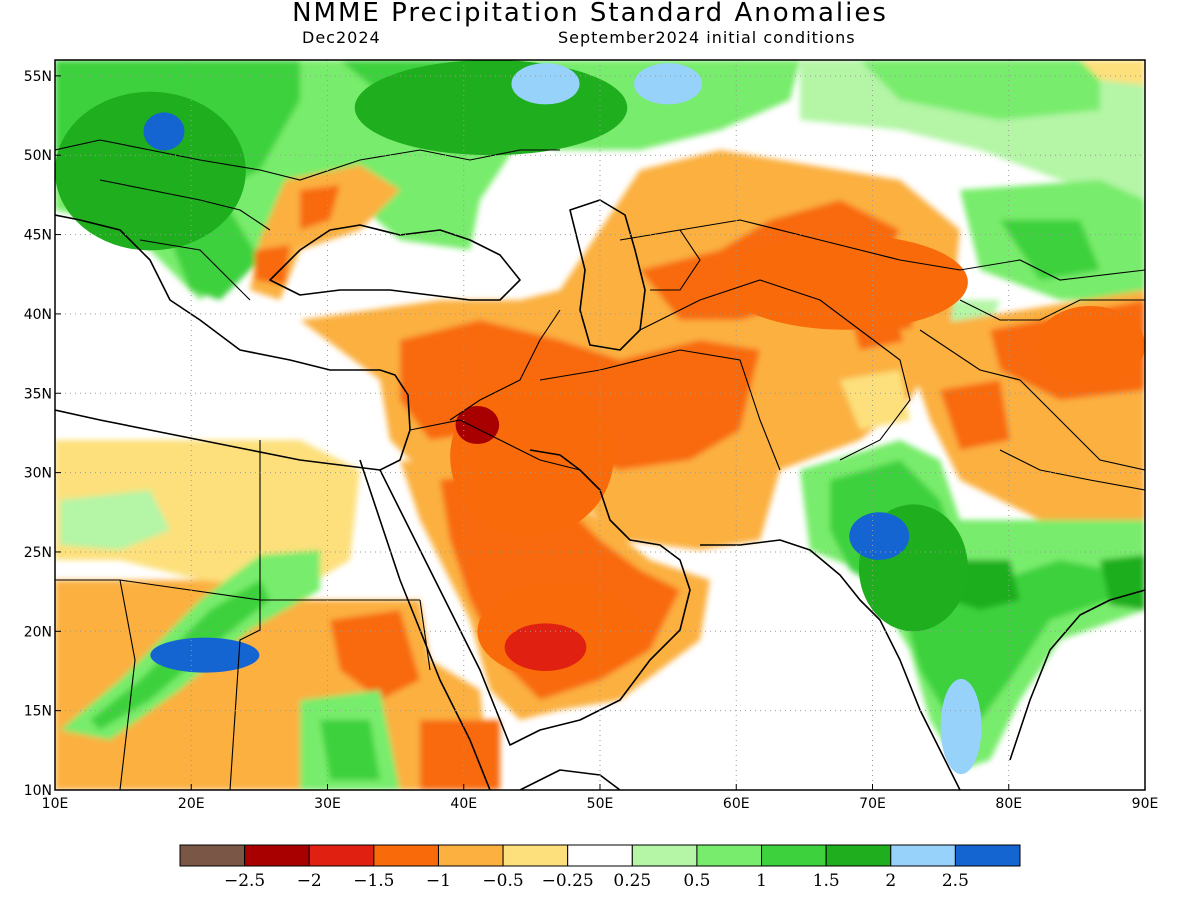  I want to click on african-red-sea-coast, so click(425, 624).